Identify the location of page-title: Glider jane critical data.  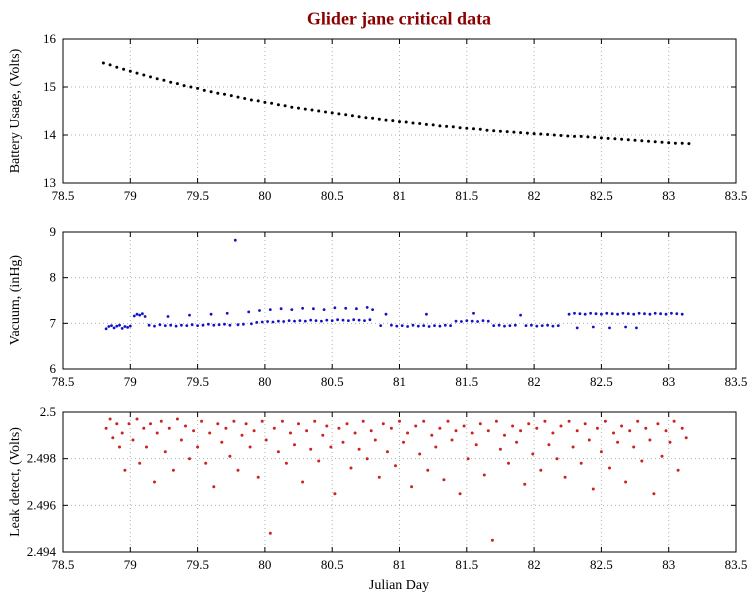
(399, 18).